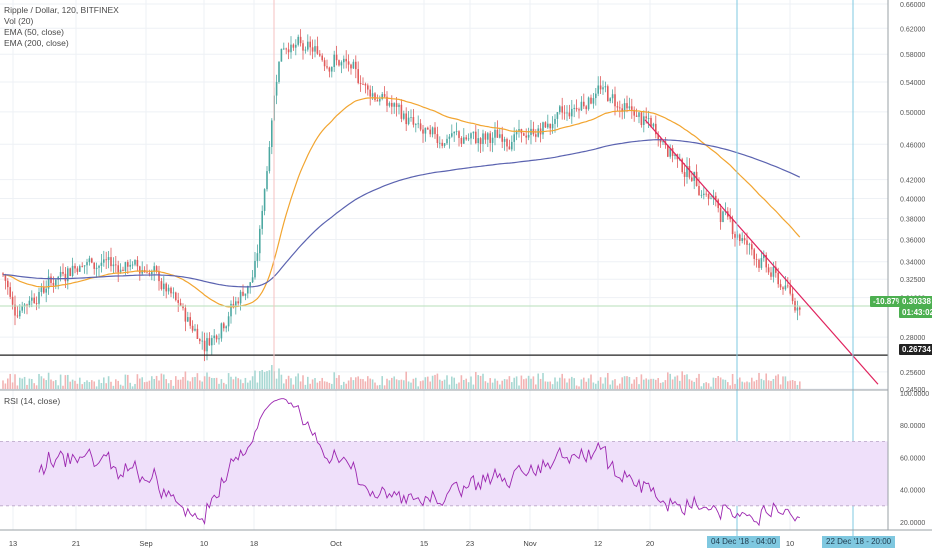  Describe the element at coordinates (34, 32) in the screenshot. I see `legend-ema50: EMA (50, close)` at that location.